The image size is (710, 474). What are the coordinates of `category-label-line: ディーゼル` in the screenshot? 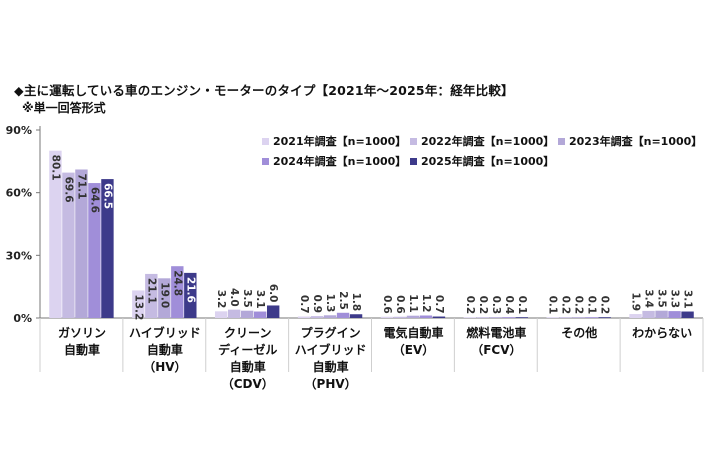 It's located at (248, 350).